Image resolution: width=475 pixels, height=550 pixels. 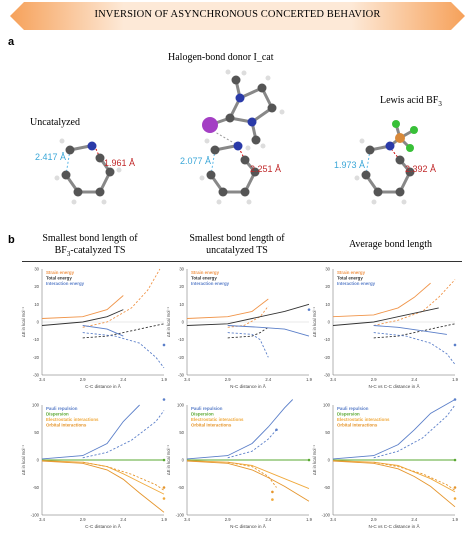 What do you see at coordinates (120, 163) in the screenshot?
I see `distance-nc-uncat: 1.961 Å` at bounding box center [120, 163].